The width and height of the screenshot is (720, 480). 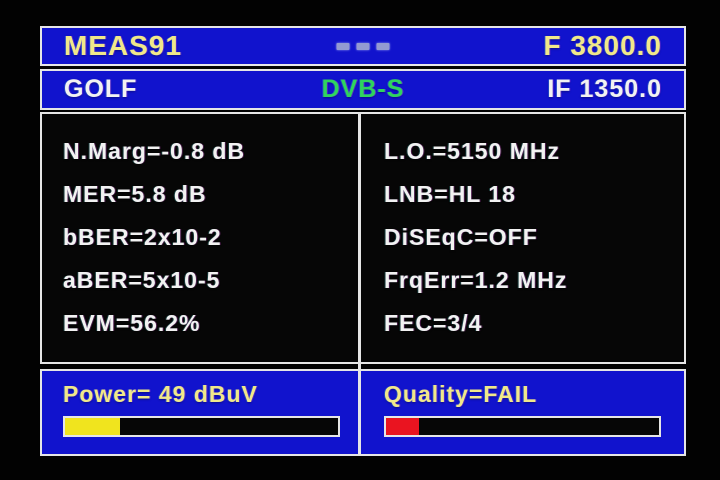 I want to click on quality-panel: Quality=FAIL, so click(x=523, y=412).